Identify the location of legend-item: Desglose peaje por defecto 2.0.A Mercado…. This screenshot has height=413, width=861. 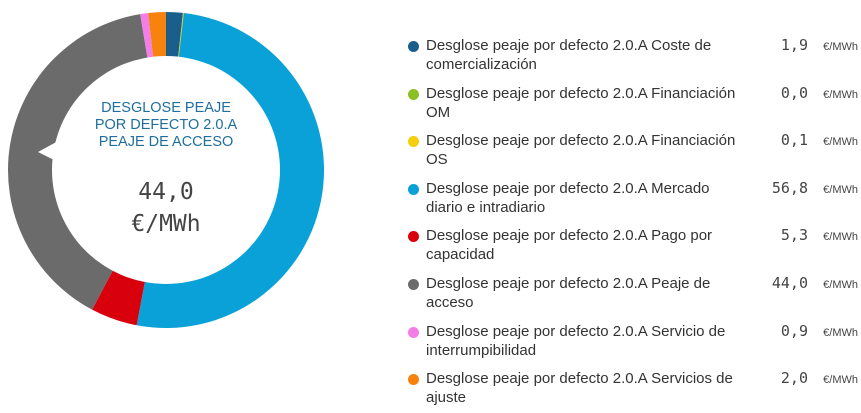
(634, 201).